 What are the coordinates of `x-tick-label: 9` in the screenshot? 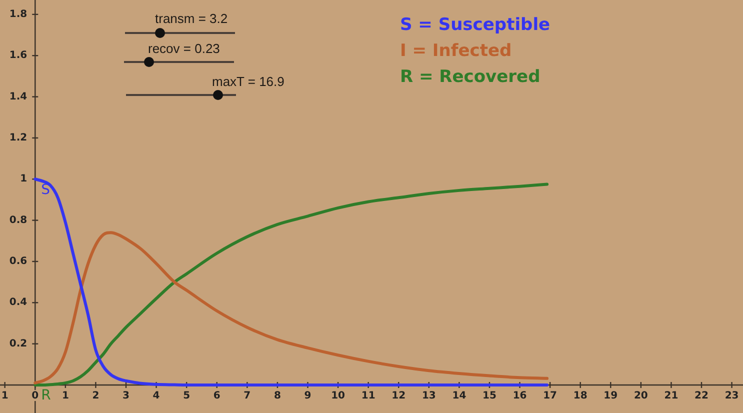 It's located at (308, 396).